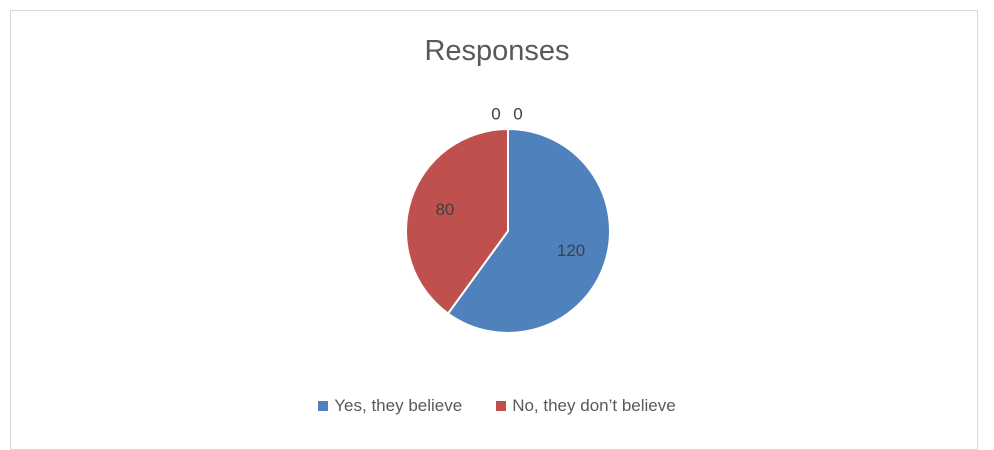 Image resolution: width=994 pixels, height=450 pixels. I want to click on data-label-no: 80, so click(444, 209).